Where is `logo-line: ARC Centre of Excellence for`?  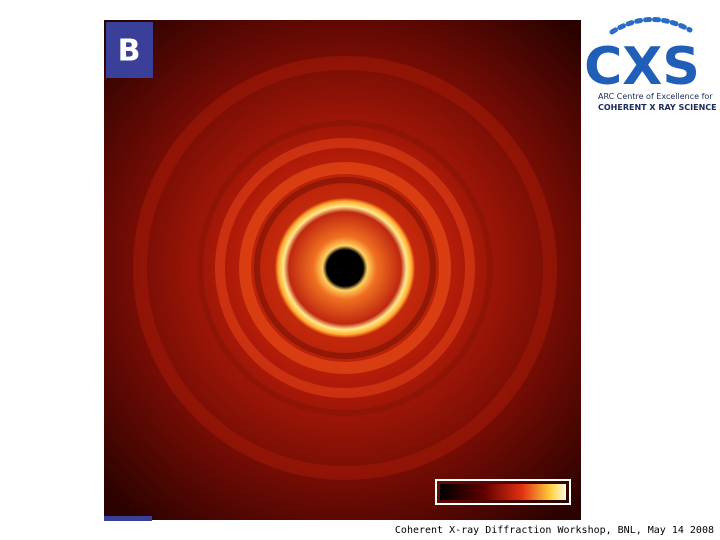
logo-line: ARC Centre of Excellence for is located at coordinates (655, 96).